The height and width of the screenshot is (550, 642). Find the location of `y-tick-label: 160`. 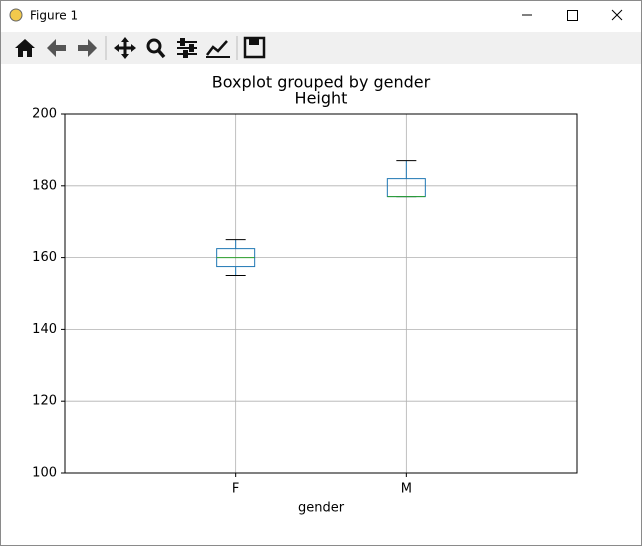

y-tick-label: 160 is located at coordinates (44, 257).